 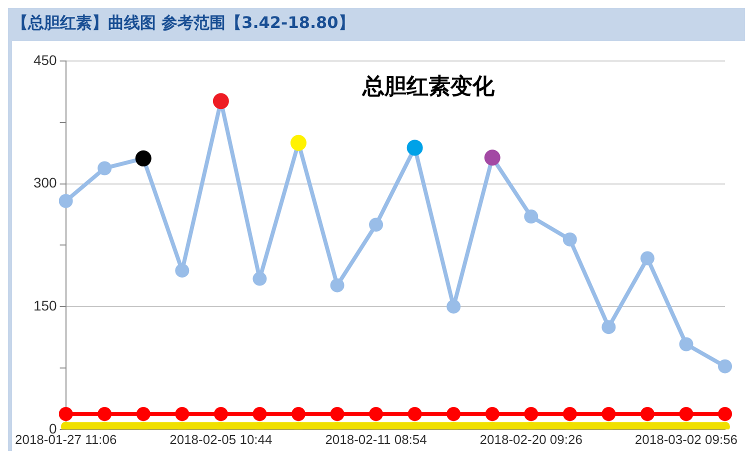 I want to click on x-tick-label: 2018-02-05 10:44, so click(x=221, y=439).